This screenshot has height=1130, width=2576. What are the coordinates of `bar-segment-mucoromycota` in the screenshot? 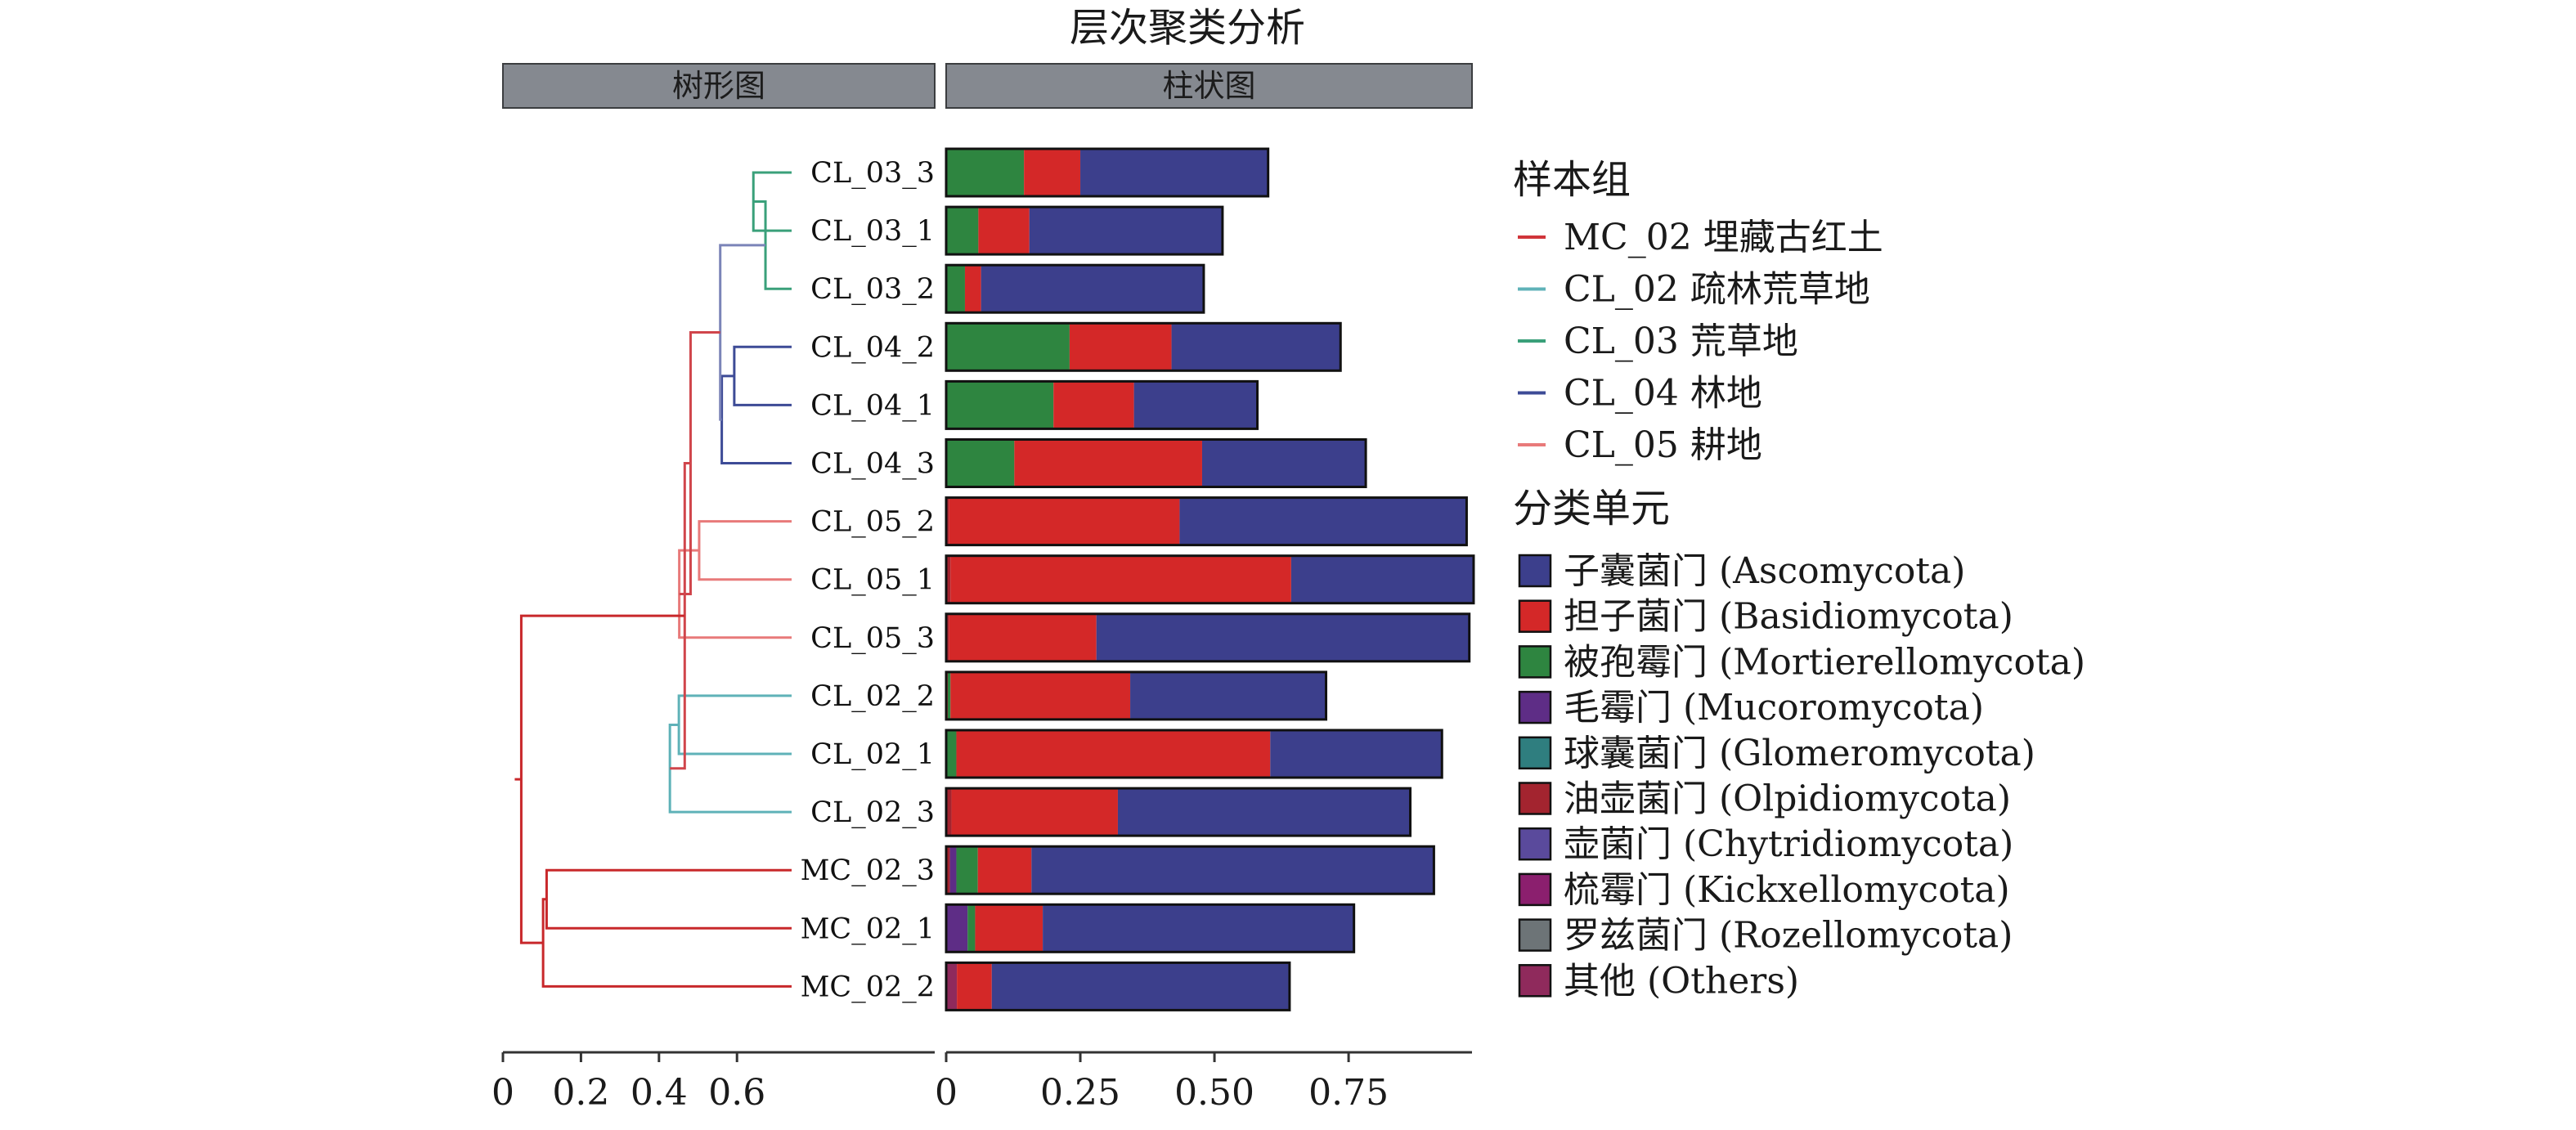 It's located at (953, 870).